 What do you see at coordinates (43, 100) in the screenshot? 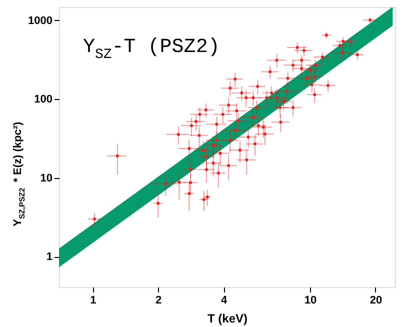
I see `y-tick-label: 100` at bounding box center [43, 100].